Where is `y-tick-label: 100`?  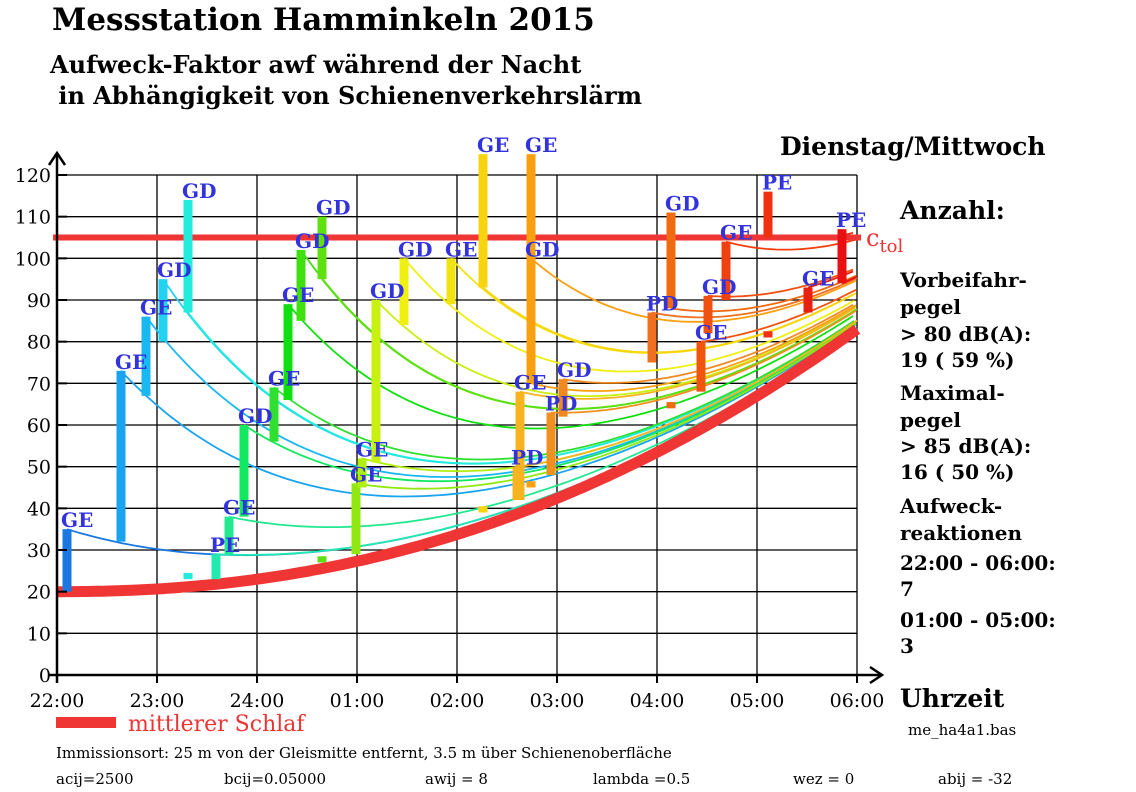
y-tick-label: 100 is located at coordinates (33, 259).